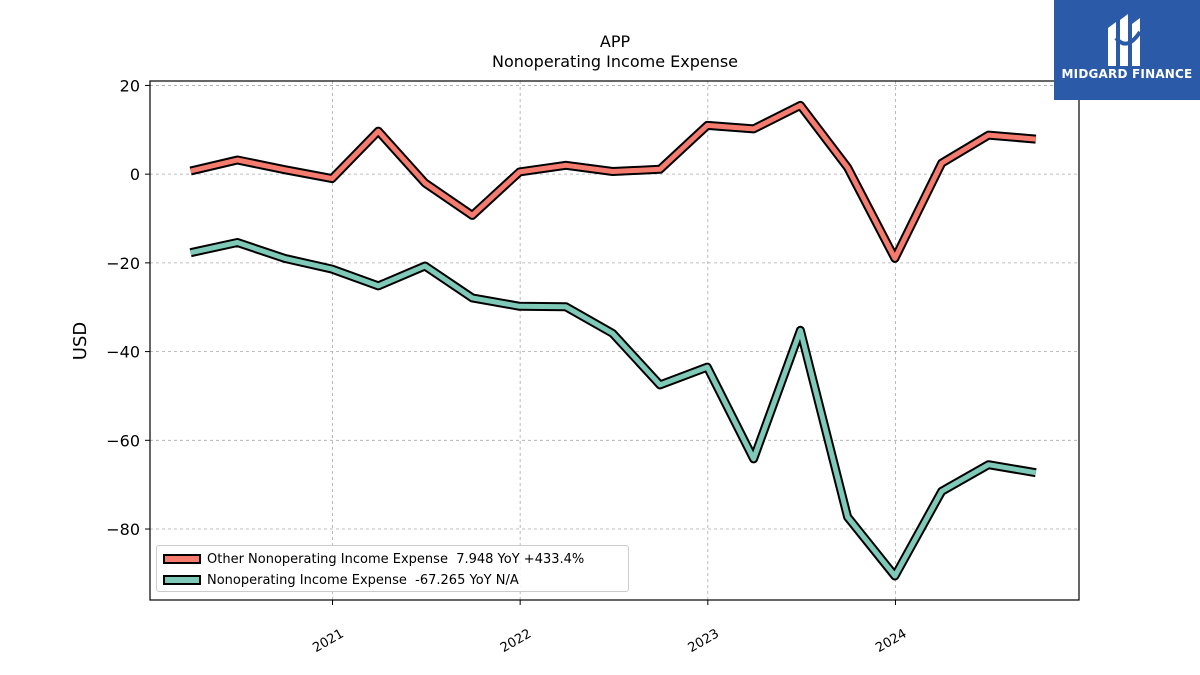  What do you see at coordinates (80, 341) in the screenshot?
I see `y-axis-label: USD` at bounding box center [80, 341].